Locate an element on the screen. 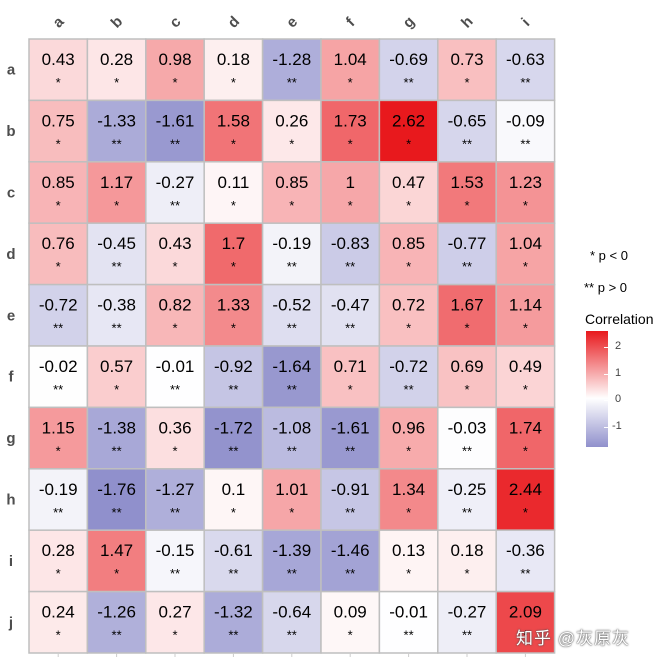 Image resolution: width=661 pixels, height=665 pixels. cell-value-label: -0.92 is located at coordinates (233, 366).